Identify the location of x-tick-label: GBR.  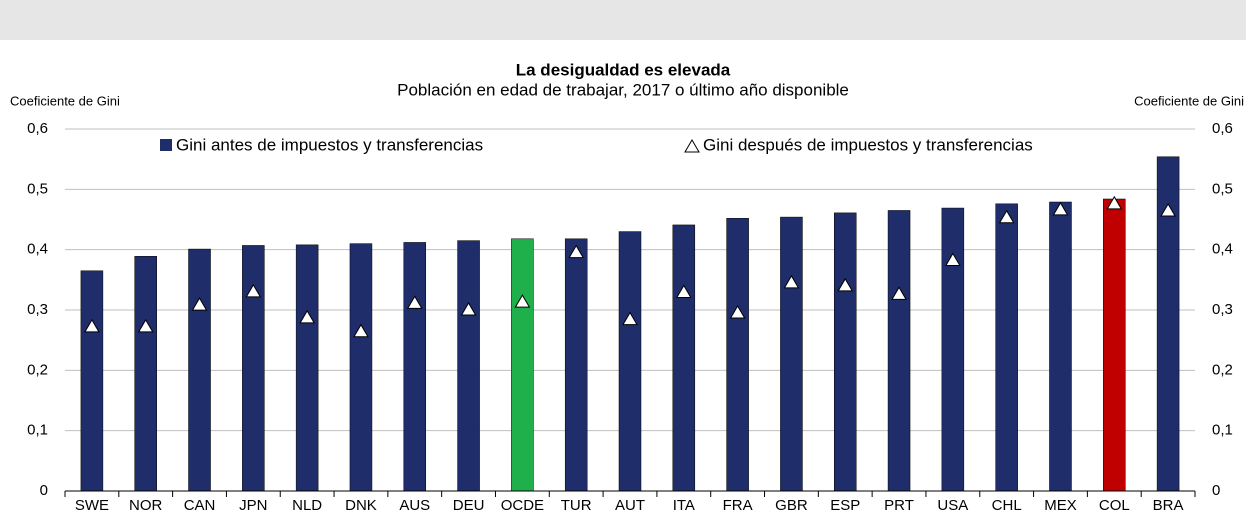
(791, 505).